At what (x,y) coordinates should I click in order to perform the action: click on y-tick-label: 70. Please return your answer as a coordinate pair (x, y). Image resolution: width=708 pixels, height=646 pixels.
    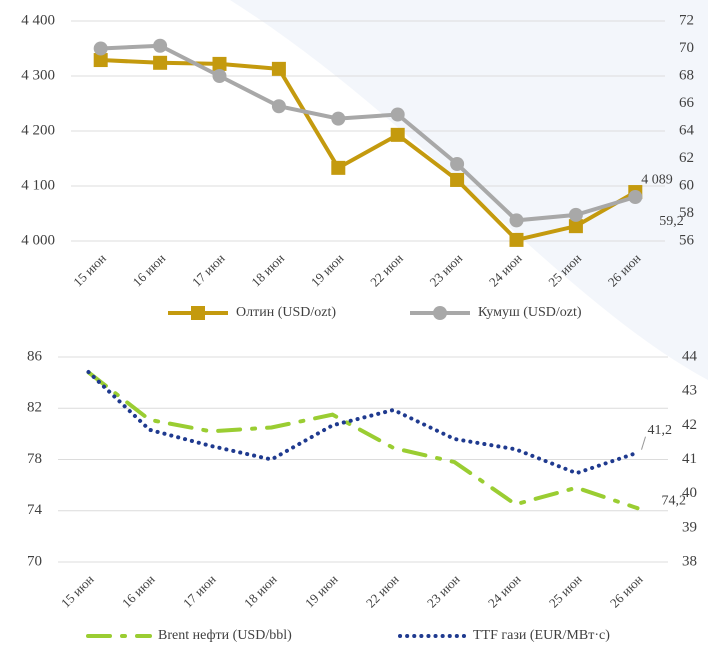
    Looking at the image, I should click on (34, 561).